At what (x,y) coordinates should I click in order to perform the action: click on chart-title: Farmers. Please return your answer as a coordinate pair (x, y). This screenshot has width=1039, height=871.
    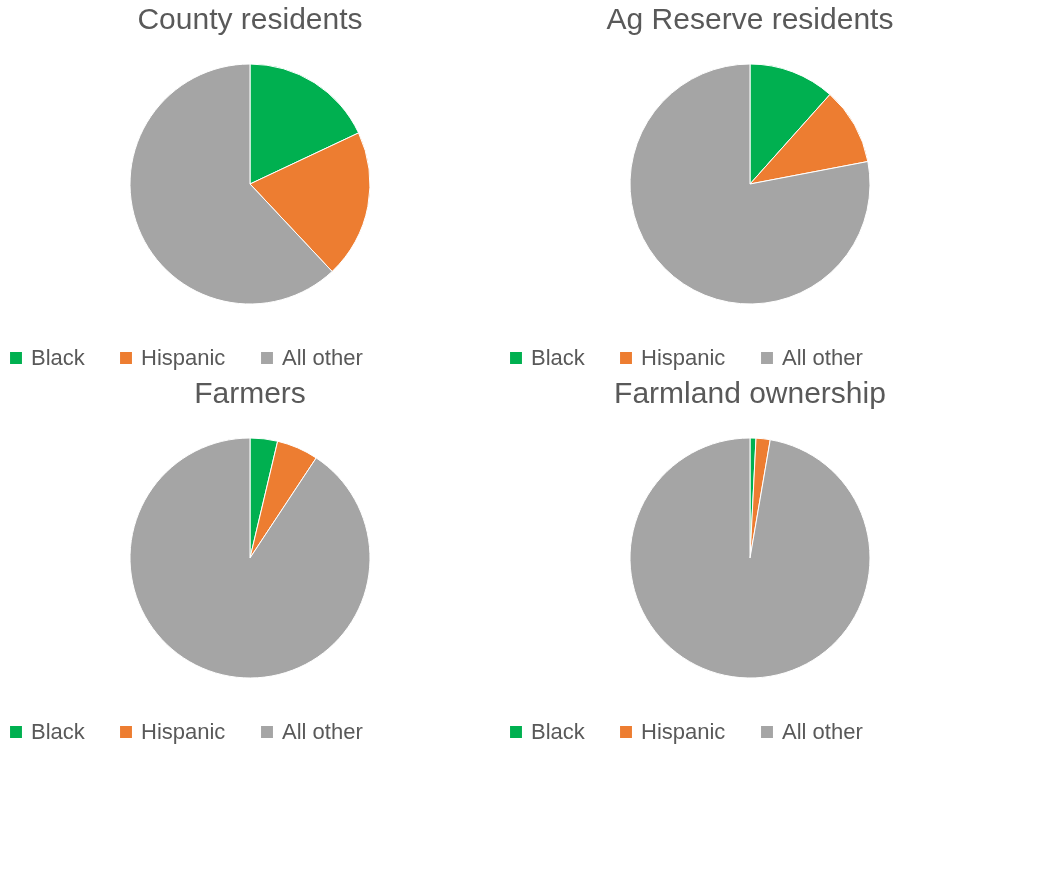
    Looking at the image, I should click on (250, 392).